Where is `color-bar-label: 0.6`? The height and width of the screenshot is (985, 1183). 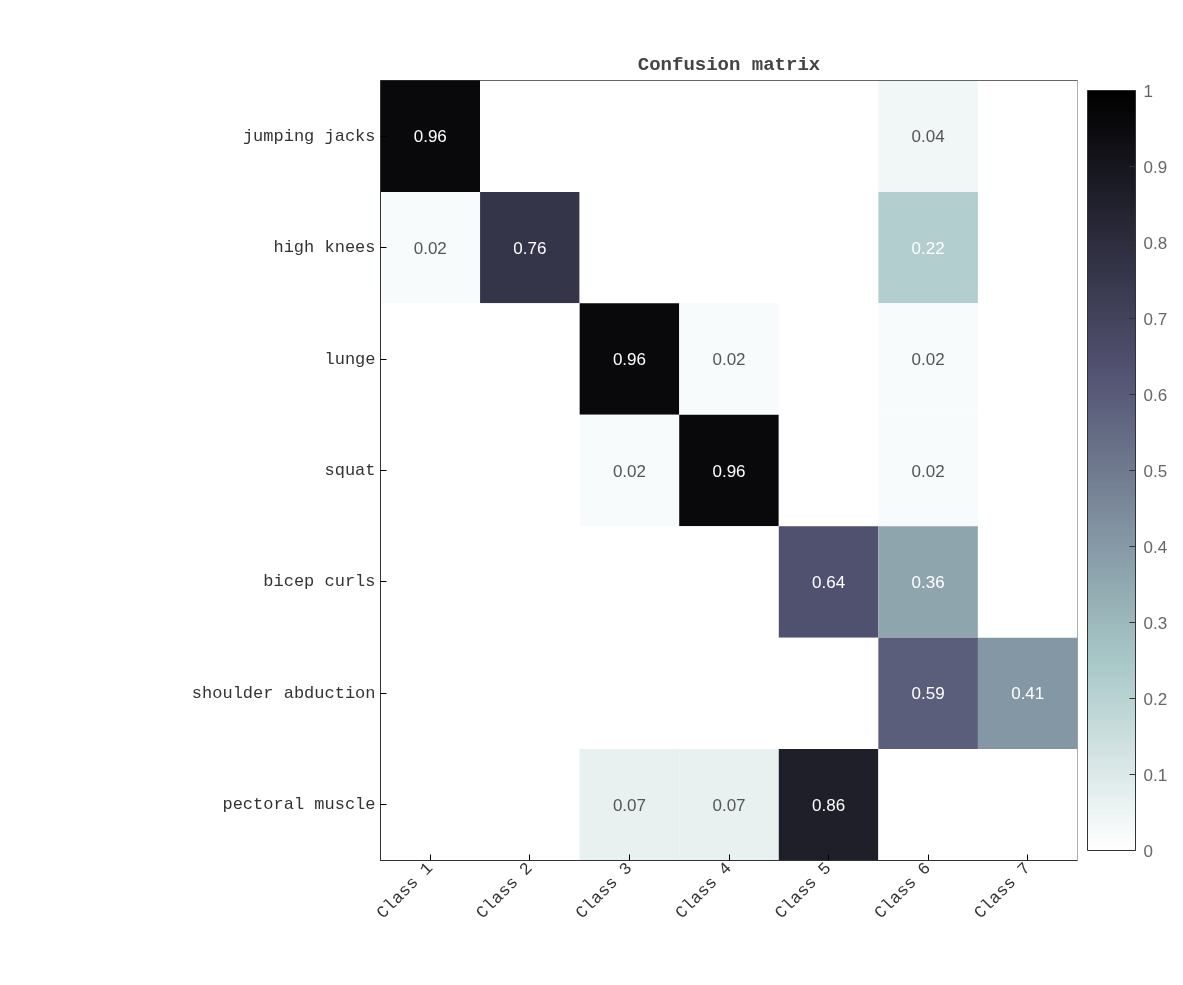 color-bar-label: 0.6 is located at coordinates (1155, 395).